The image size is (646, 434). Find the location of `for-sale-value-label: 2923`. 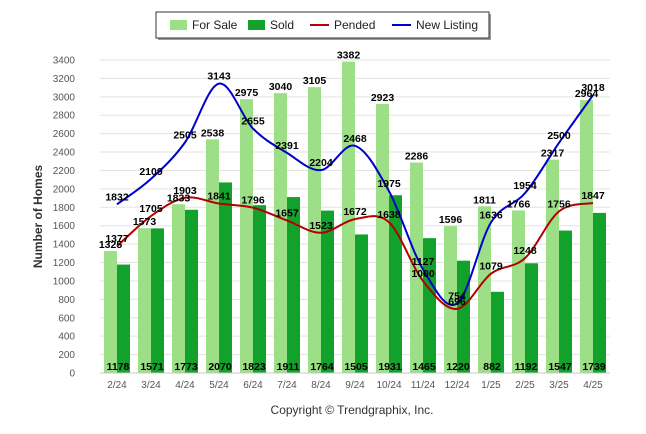

for-sale-value-label: 2923 is located at coordinates (383, 98).